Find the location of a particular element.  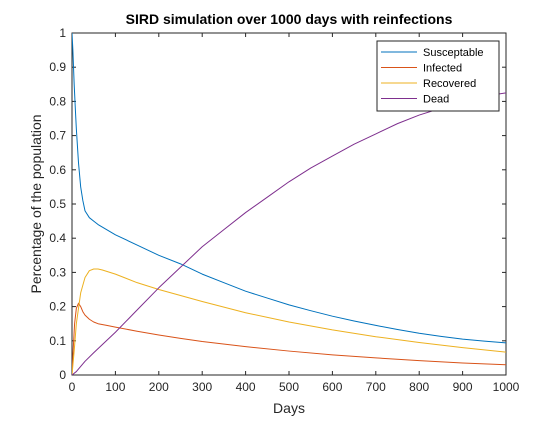

legend-label: Recovered is located at coordinates (449, 84).